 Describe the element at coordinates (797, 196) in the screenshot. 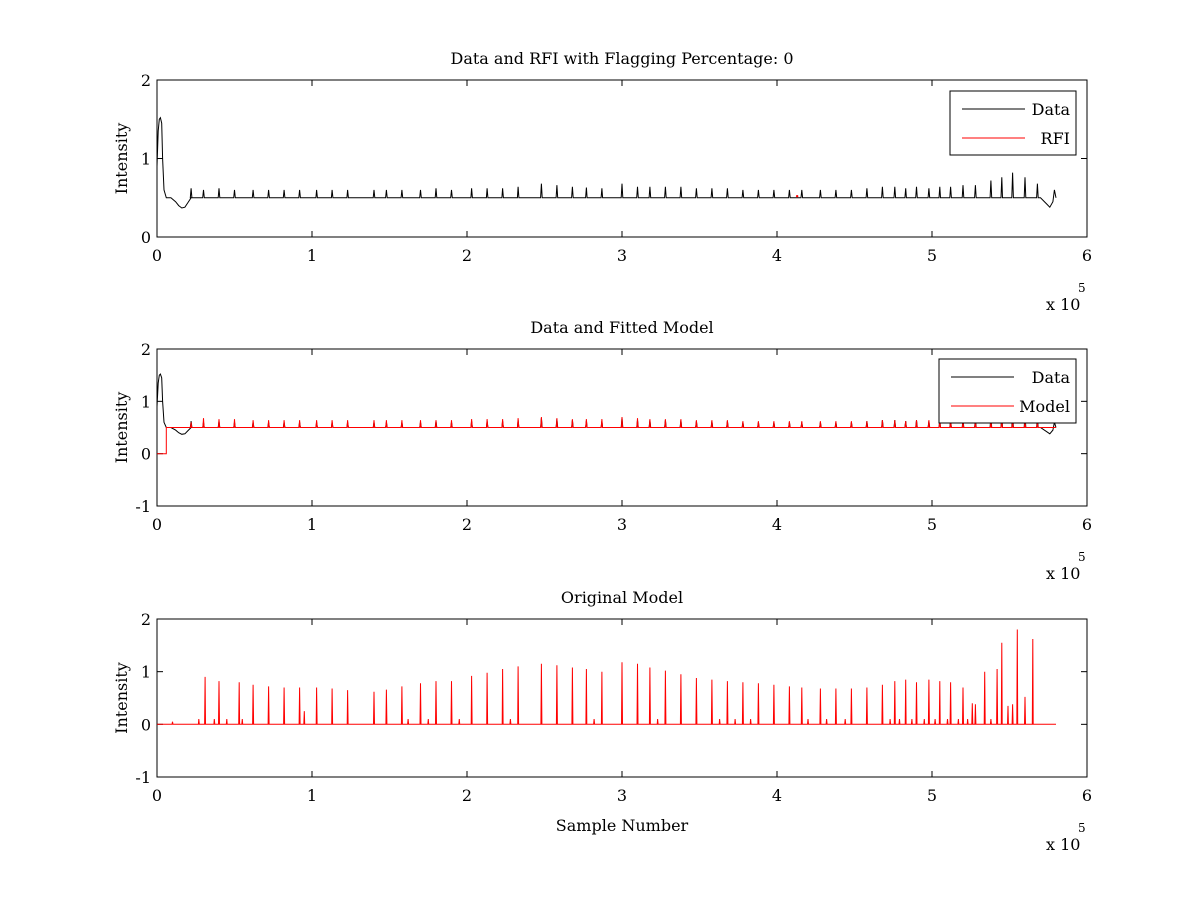

I see `rfi-point` at that location.